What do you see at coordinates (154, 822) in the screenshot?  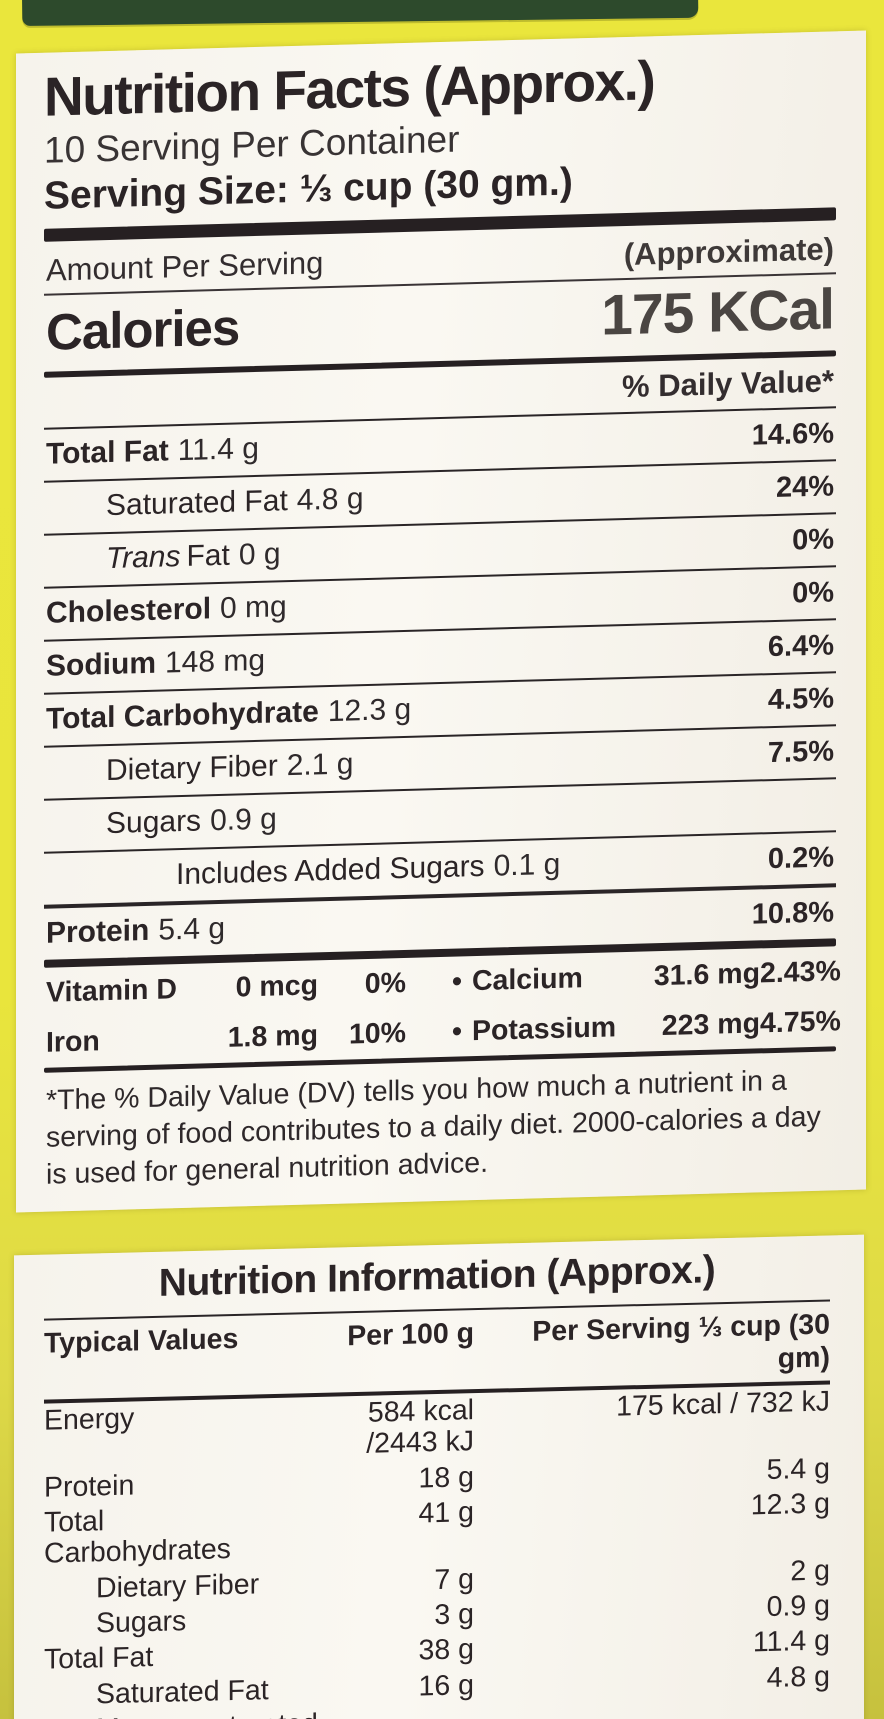 I see `nutrient-label: Sugars` at bounding box center [154, 822].